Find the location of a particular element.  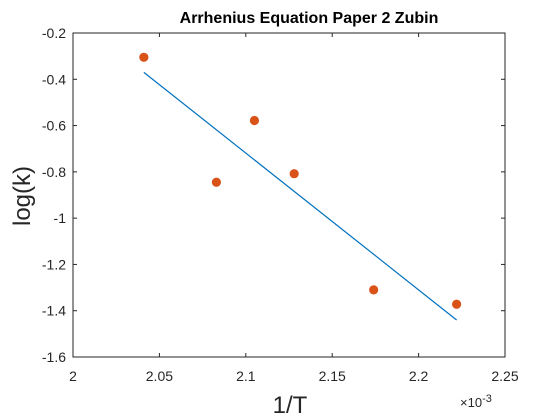

y-tick-label: -1.6 is located at coordinates (54, 357).